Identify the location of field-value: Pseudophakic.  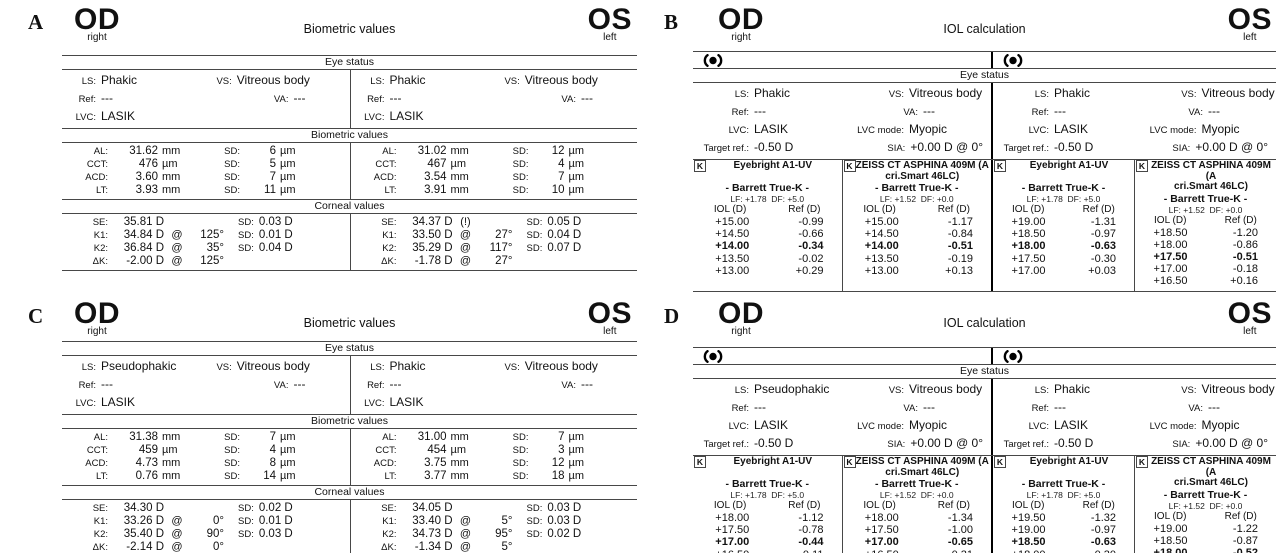
(139, 366).